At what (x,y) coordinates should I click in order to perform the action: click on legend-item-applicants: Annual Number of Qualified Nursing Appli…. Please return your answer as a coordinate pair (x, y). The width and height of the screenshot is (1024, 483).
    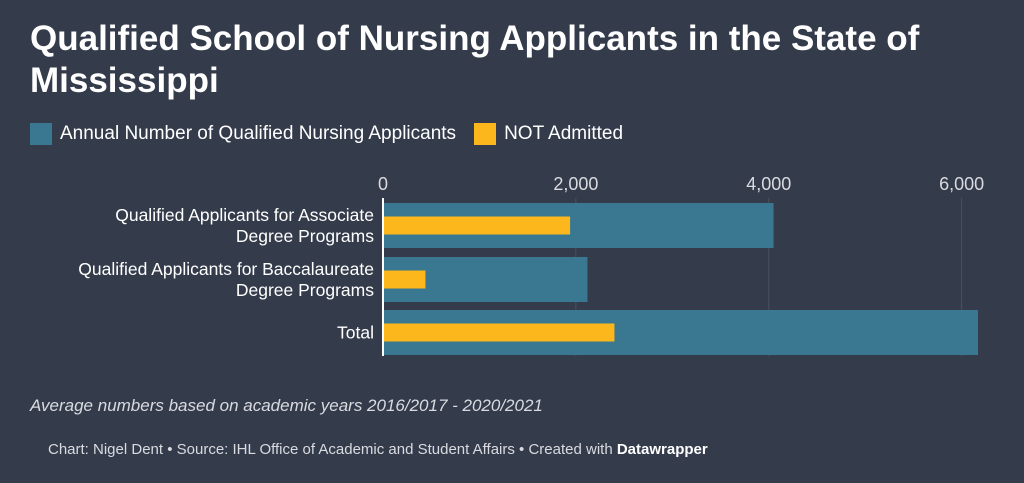
    Looking at the image, I should click on (243, 134).